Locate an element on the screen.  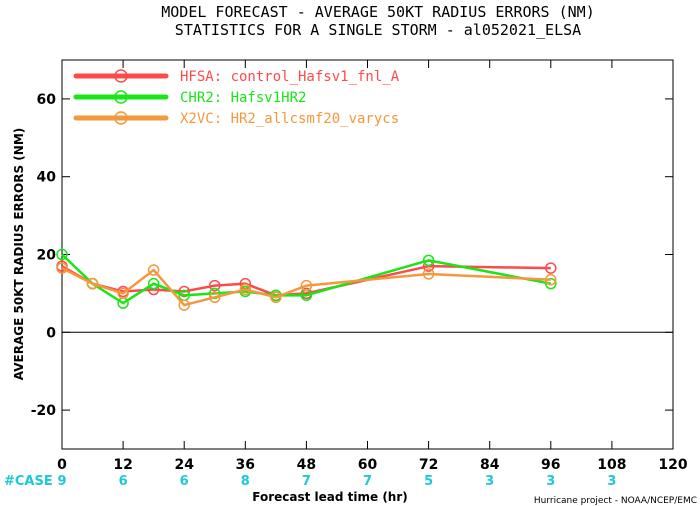
legend-label: X2VC: HR2_allcsmf20_varycs is located at coordinates (289, 119).